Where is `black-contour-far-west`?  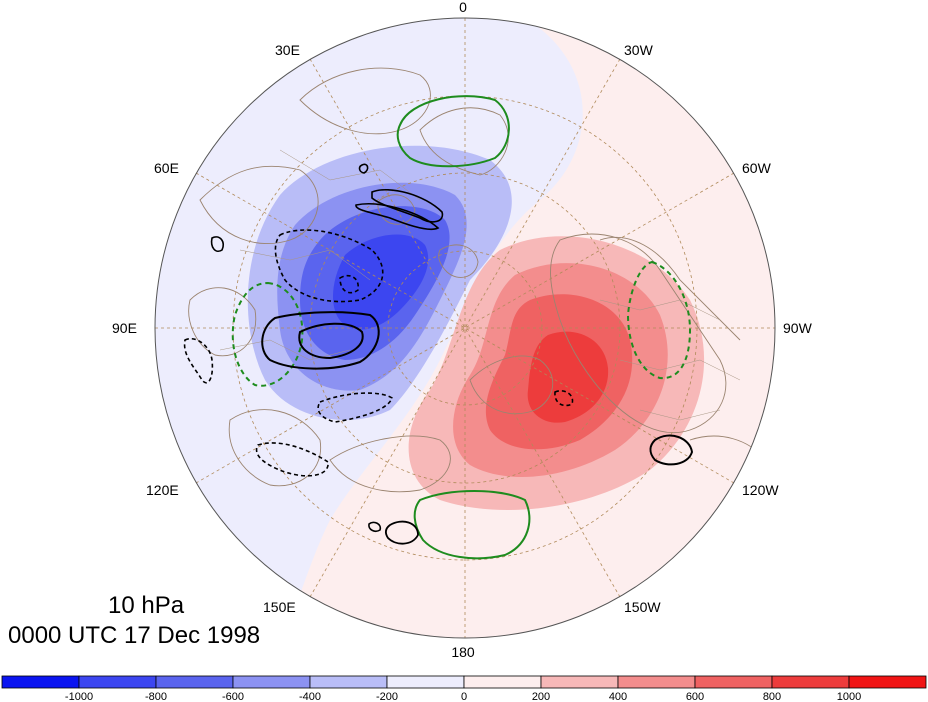 black-contour-far-west is located at coordinates (217, 244).